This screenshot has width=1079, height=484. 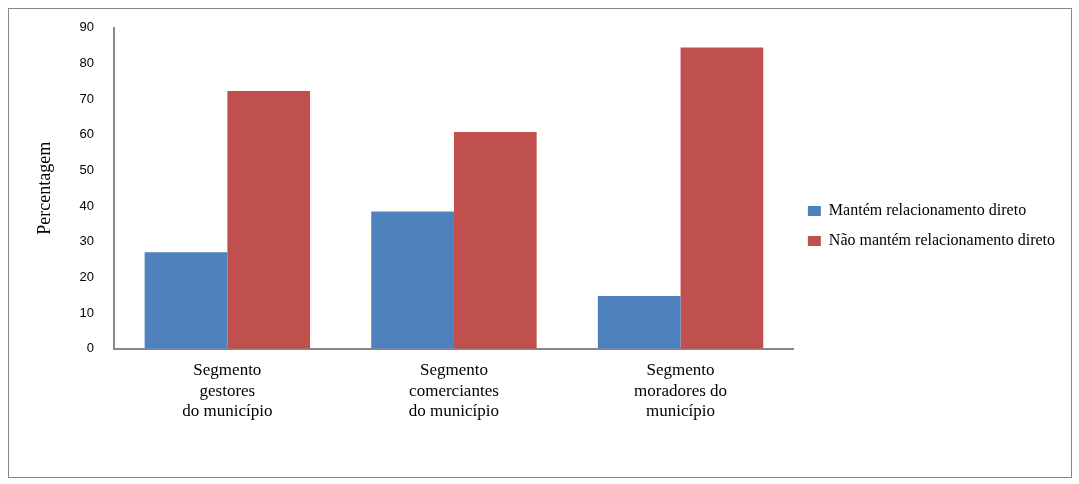 What do you see at coordinates (942, 240) in the screenshot?
I see `legend-label: Não mantém relacionamento direto` at bounding box center [942, 240].